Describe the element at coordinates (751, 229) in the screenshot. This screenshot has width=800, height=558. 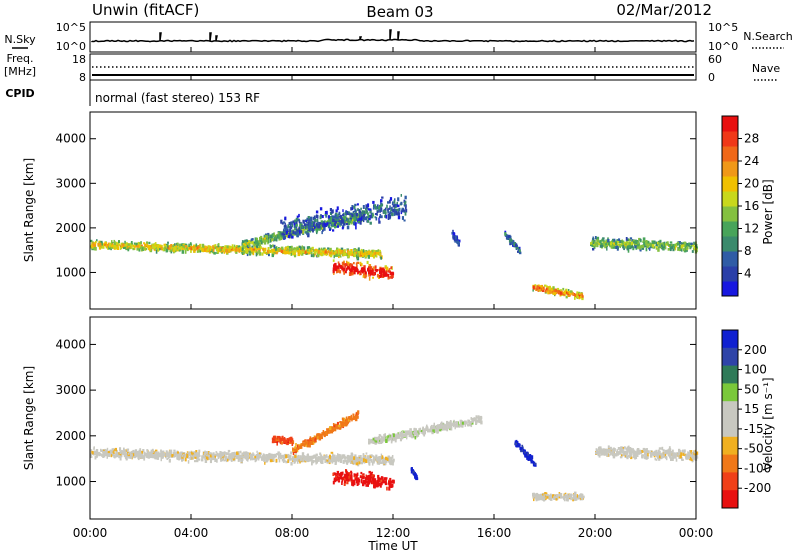
I see `colorbar-tick-label: 12` at that location.